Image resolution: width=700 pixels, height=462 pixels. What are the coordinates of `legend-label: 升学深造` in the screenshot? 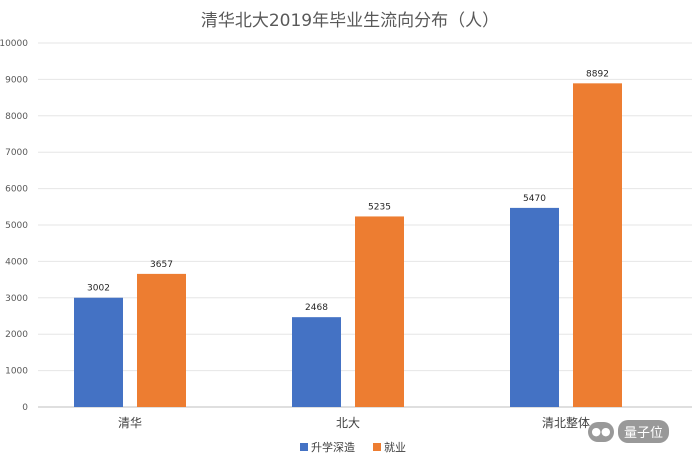 It's located at (333, 447).